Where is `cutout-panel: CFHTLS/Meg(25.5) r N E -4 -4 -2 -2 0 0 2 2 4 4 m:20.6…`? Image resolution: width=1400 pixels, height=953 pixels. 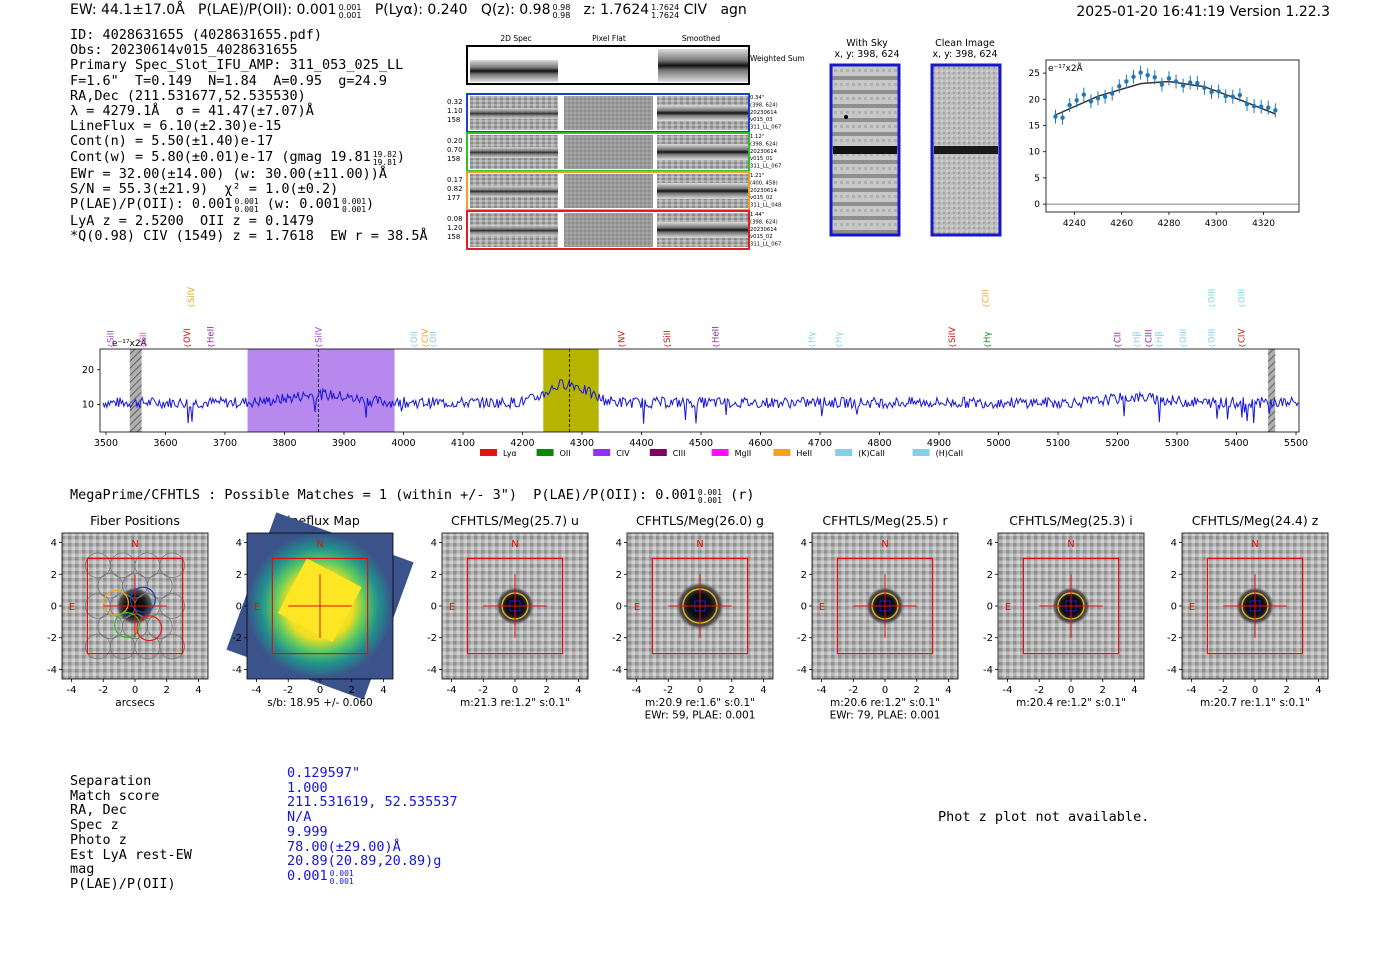 cutout-panel: CFHTLS/Meg(25.5) r N E -4 -4 -2 -2 0 0 2 2 4 4 m:20.6… is located at coordinates (878, 617).